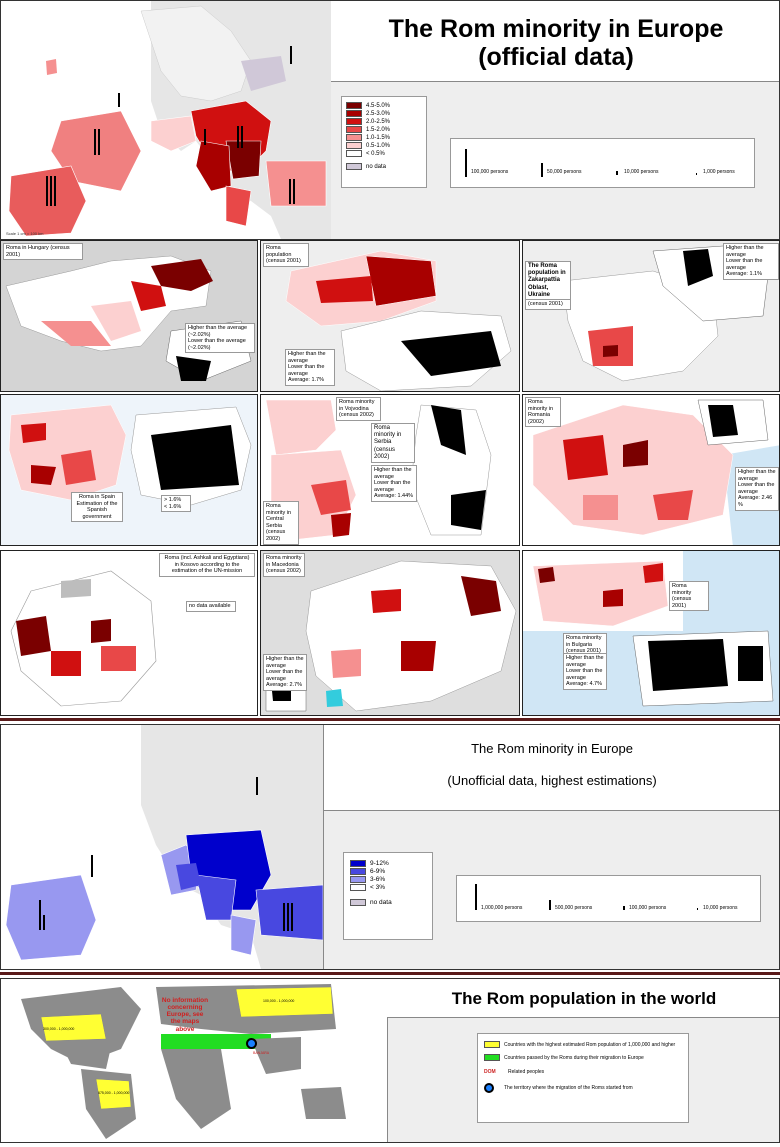 This screenshot has height=1147, width=780. I want to click on world-label-banjara: BANJARA, so click(261, 1053).